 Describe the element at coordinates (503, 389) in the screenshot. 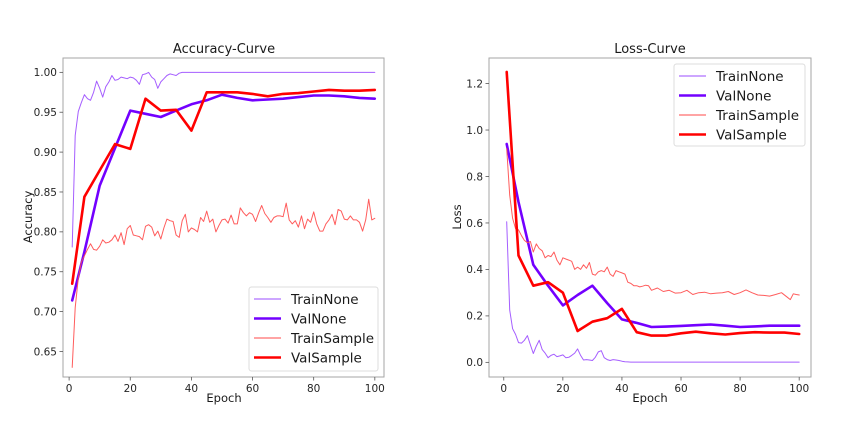

I see `loss-x-tick-label: 0` at that location.